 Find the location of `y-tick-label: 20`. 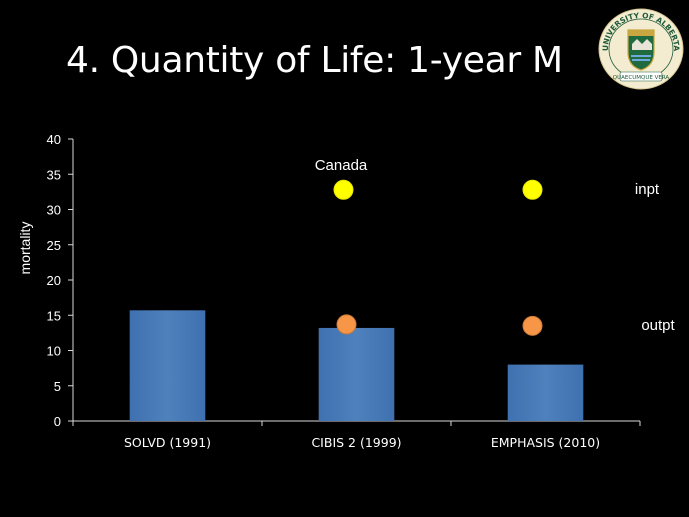

y-tick-label: 20 is located at coordinates (54, 280).